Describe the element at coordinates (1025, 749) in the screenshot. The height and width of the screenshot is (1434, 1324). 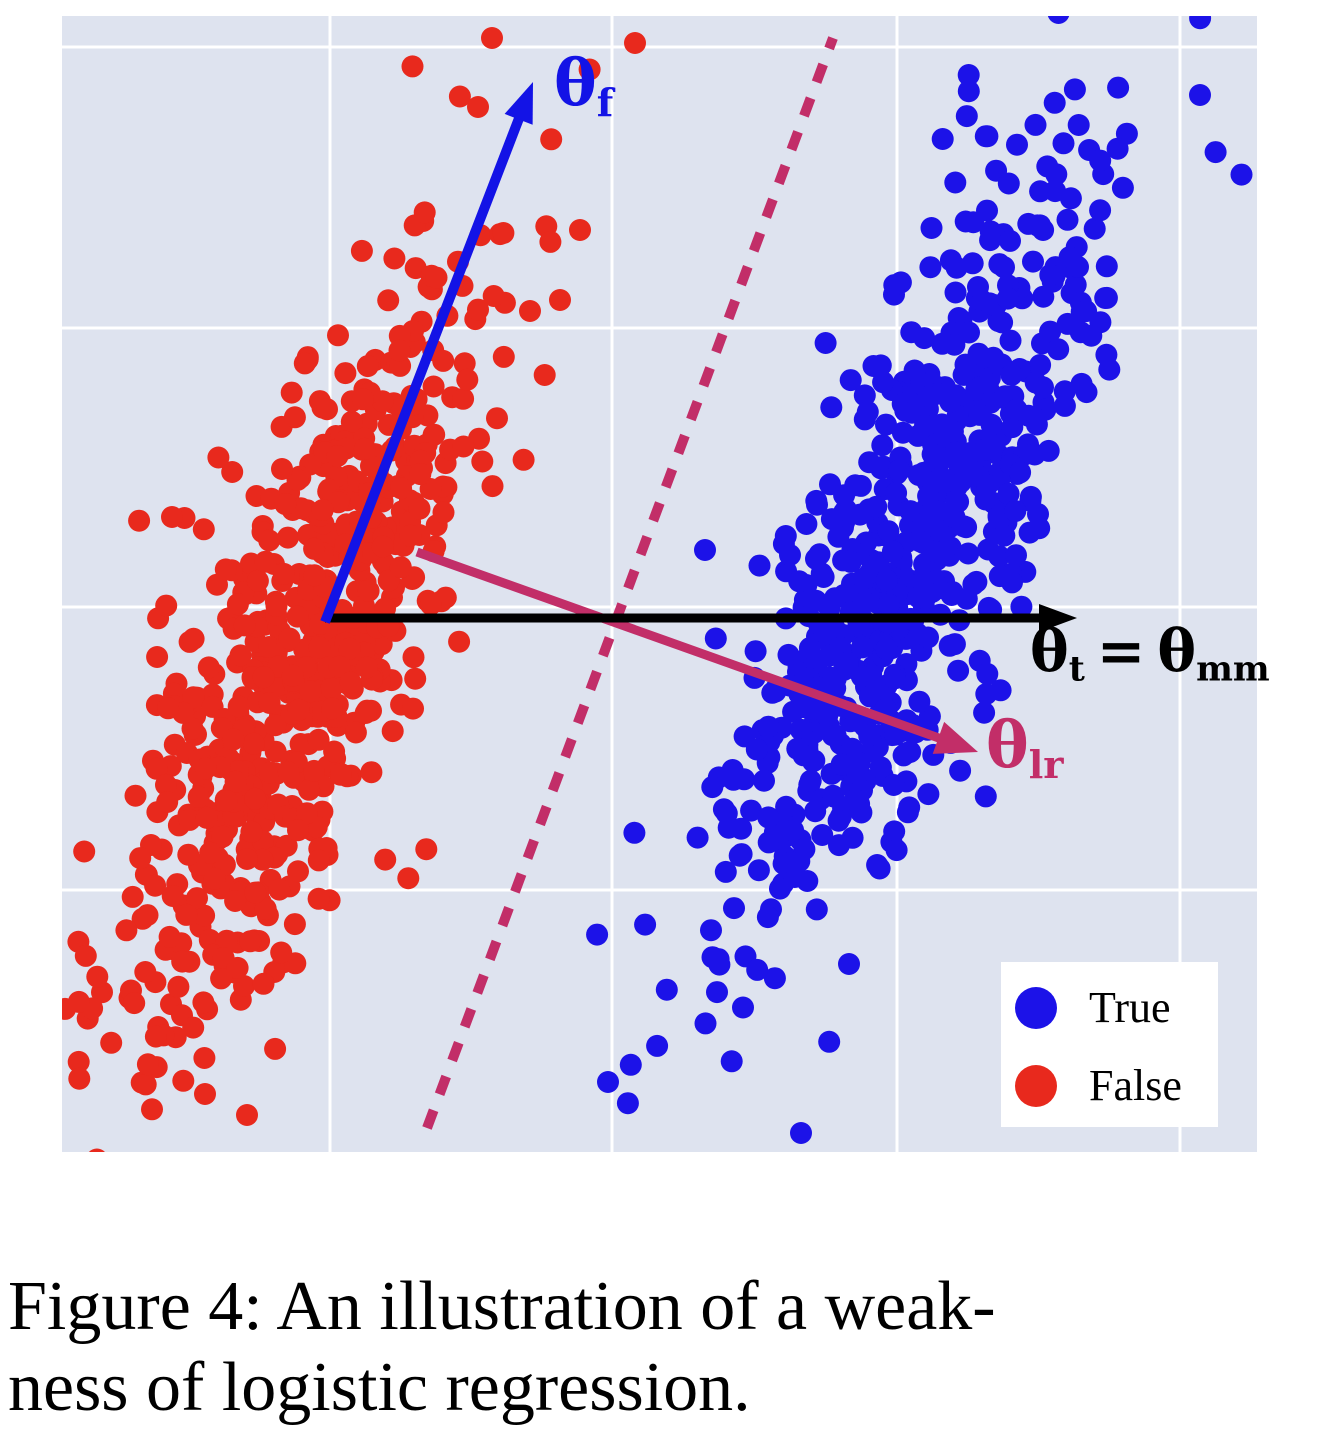
I see `theta-lr-label: θlr` at that location.